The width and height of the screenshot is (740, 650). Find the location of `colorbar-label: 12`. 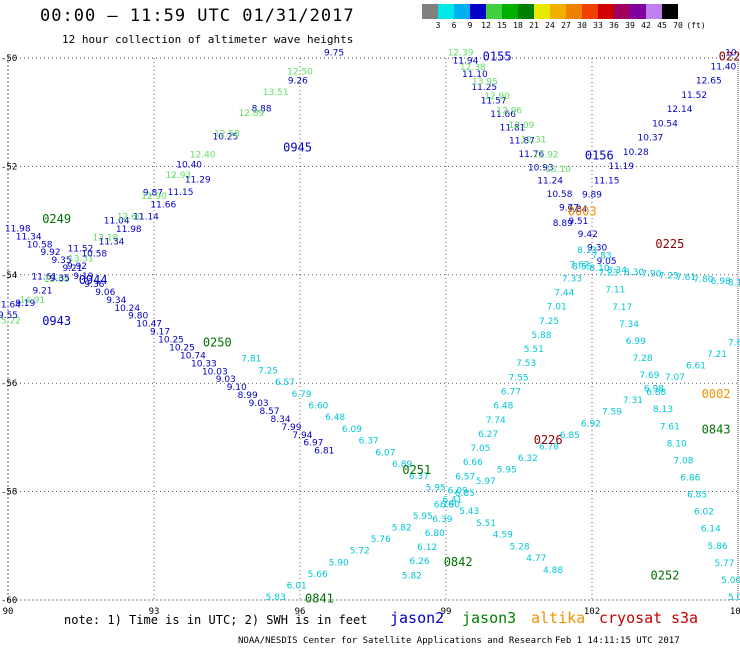

colorbar-label: 12 is located at coordinates (486, 25).